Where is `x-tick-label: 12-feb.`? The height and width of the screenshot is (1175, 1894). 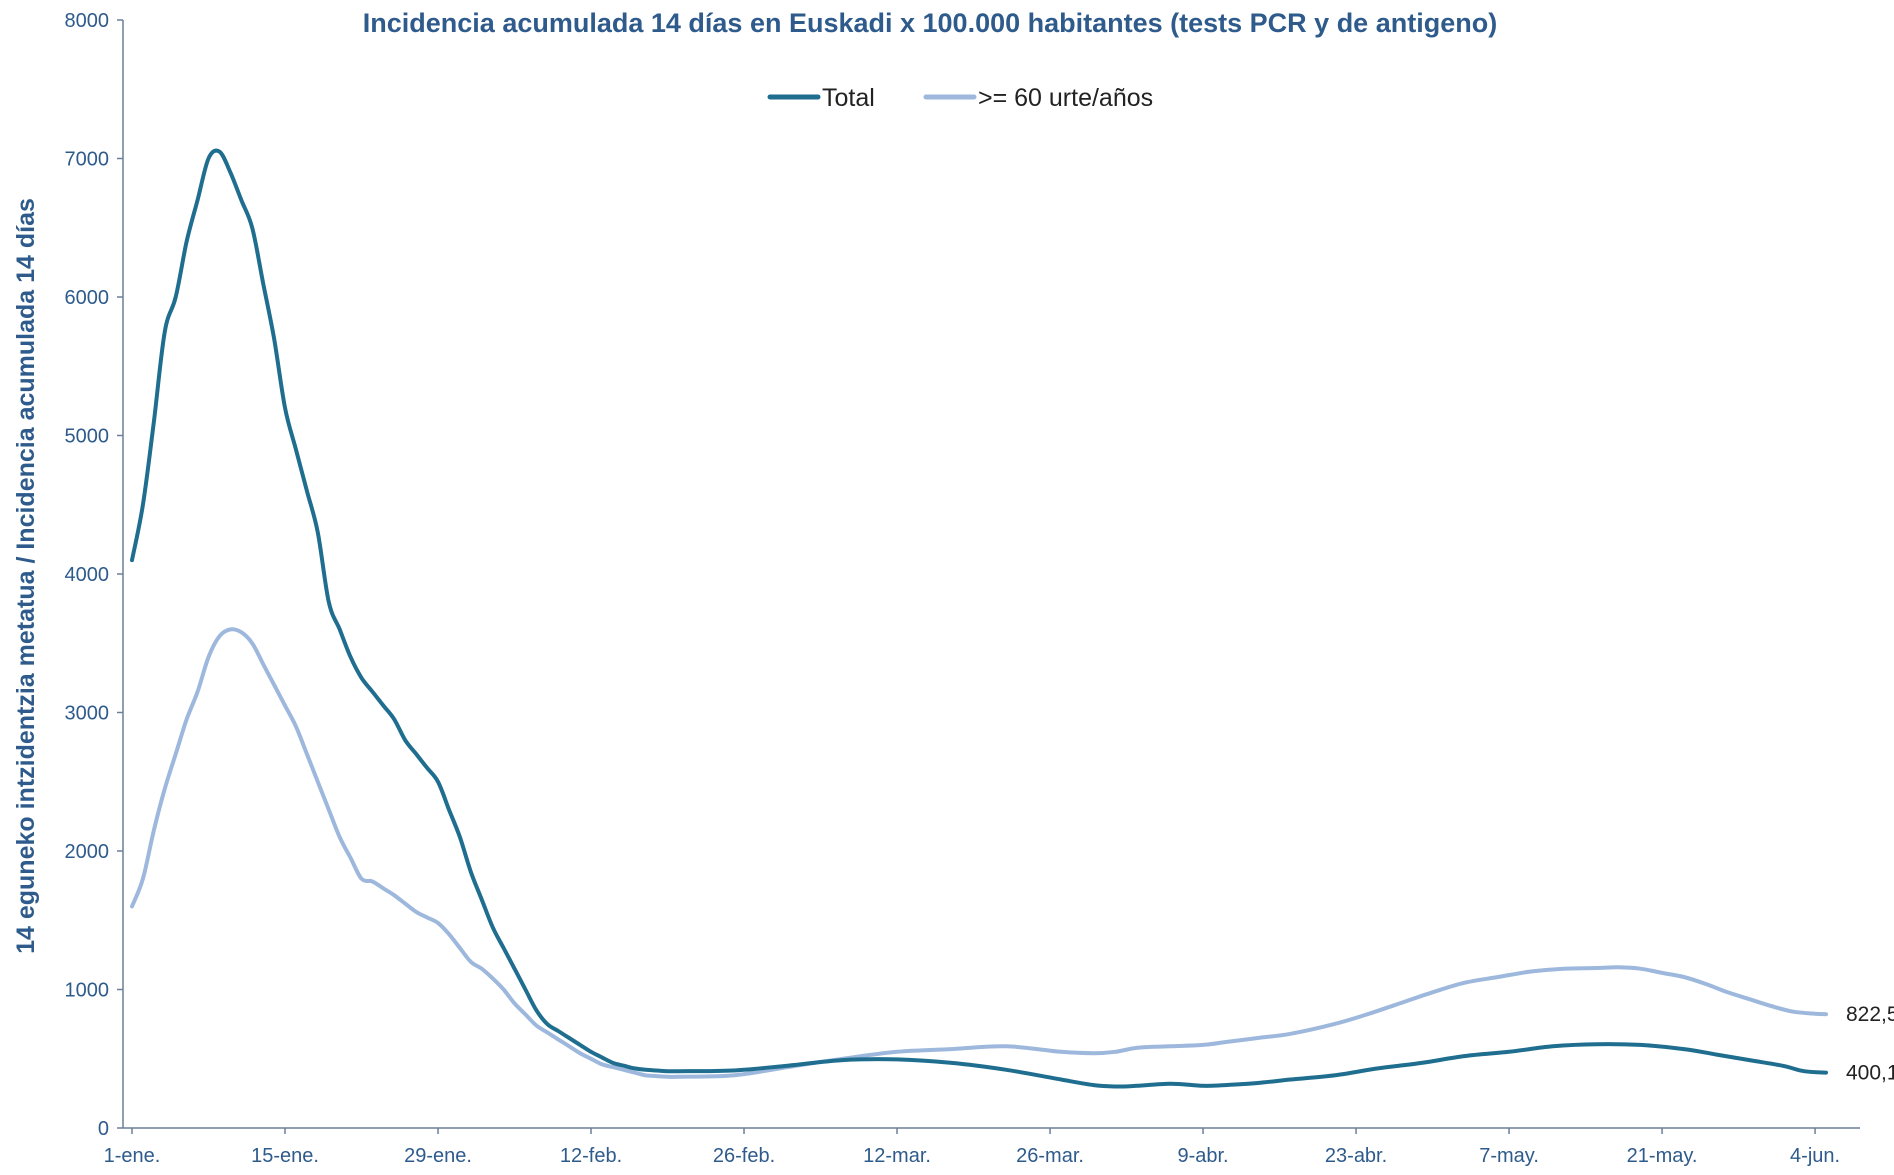
x-tick-label: 12-feb. is located at coordinates (591, 1156).